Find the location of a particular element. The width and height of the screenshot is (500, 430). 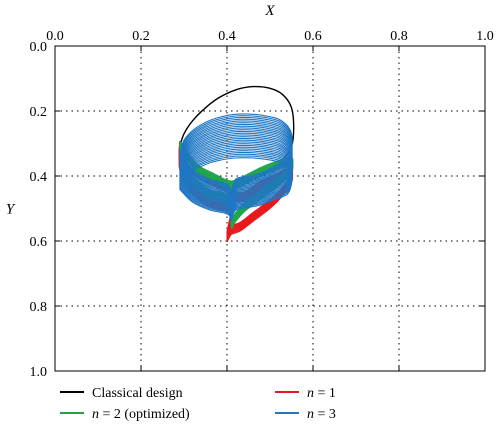

x-tick-label: 0.8 is located at coordinates (399, 36).